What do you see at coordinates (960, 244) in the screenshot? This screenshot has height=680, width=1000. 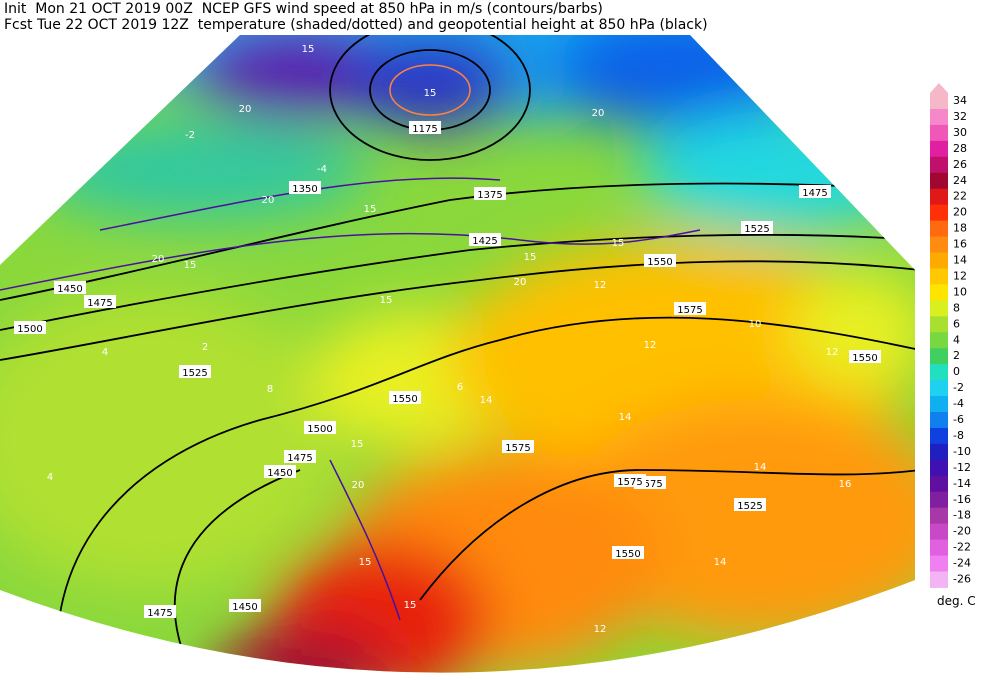 I see `colorbar-label: 16` at bounding box center [960, 244].